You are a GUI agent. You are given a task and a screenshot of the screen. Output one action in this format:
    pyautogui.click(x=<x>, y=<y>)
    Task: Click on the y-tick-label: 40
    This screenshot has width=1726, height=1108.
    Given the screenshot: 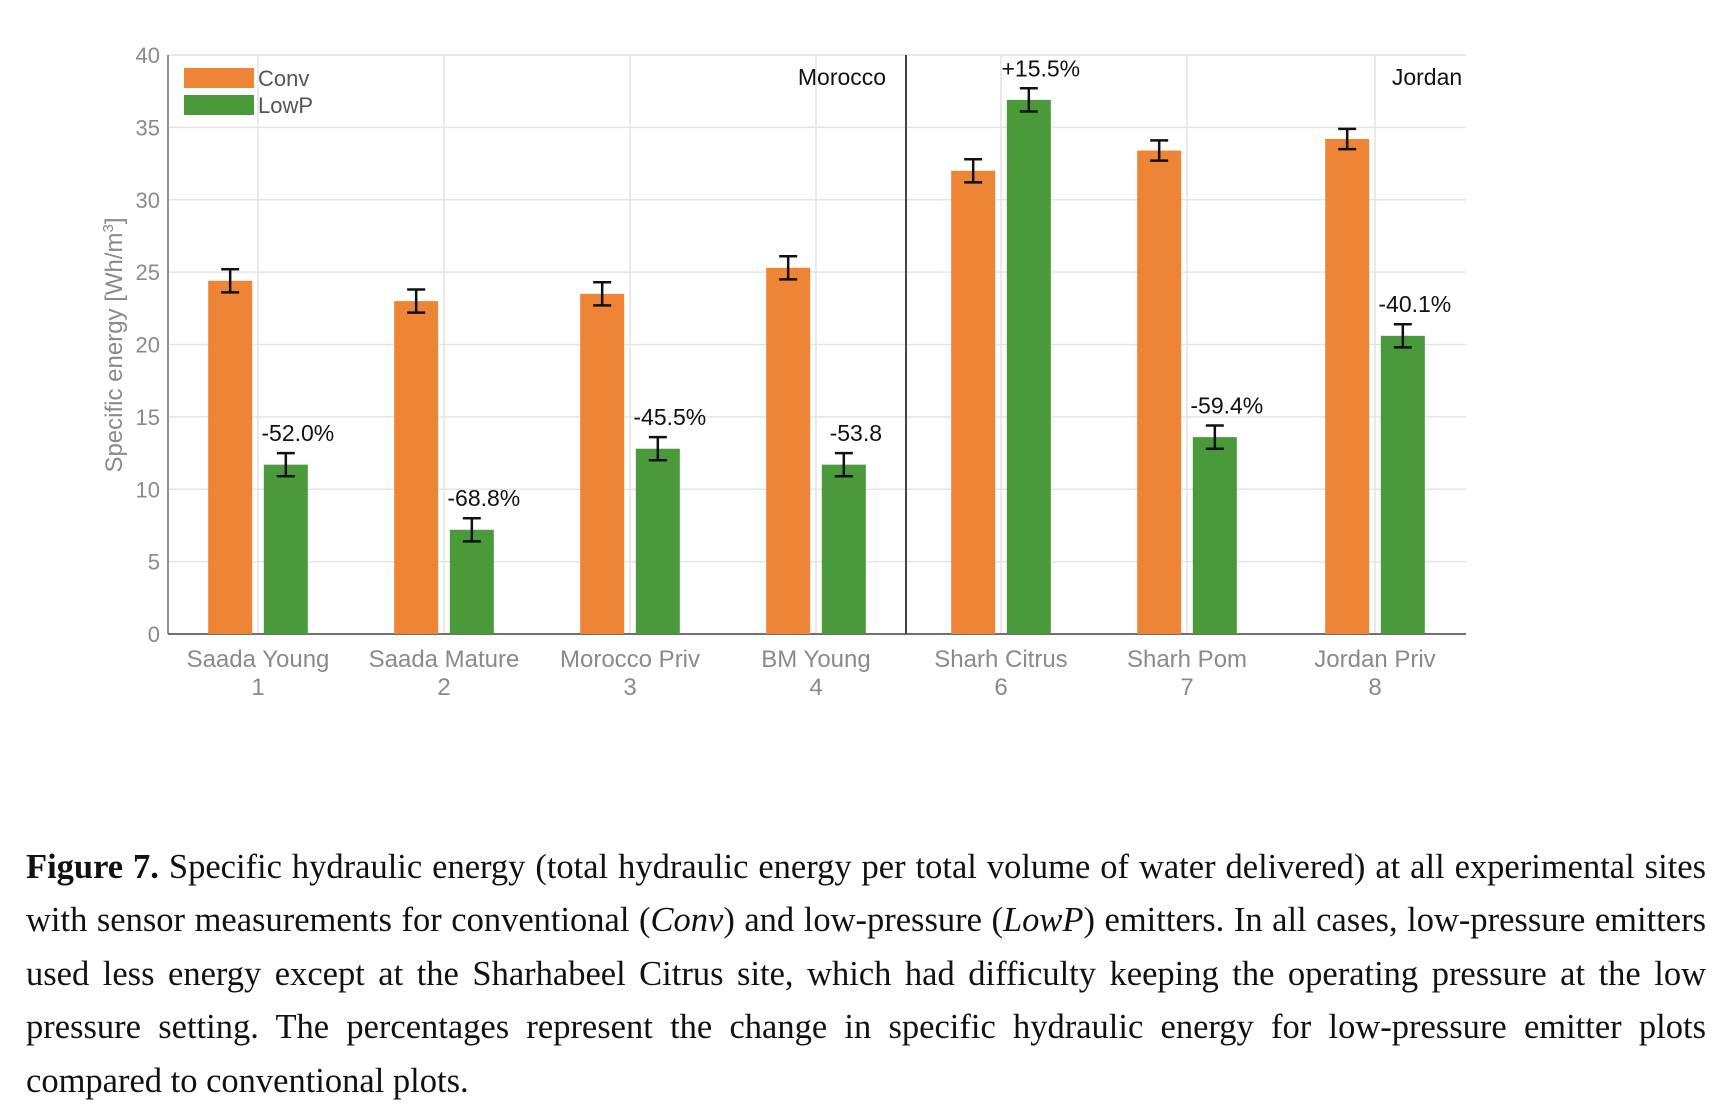 What is the action you would take?
    pyautogui.click(x=148, y=55)
    